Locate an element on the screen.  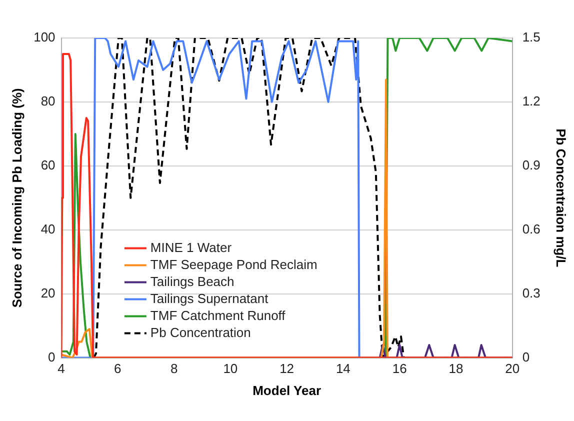
y2-tick-label: 1.2 is located at coordinates (531, 101).